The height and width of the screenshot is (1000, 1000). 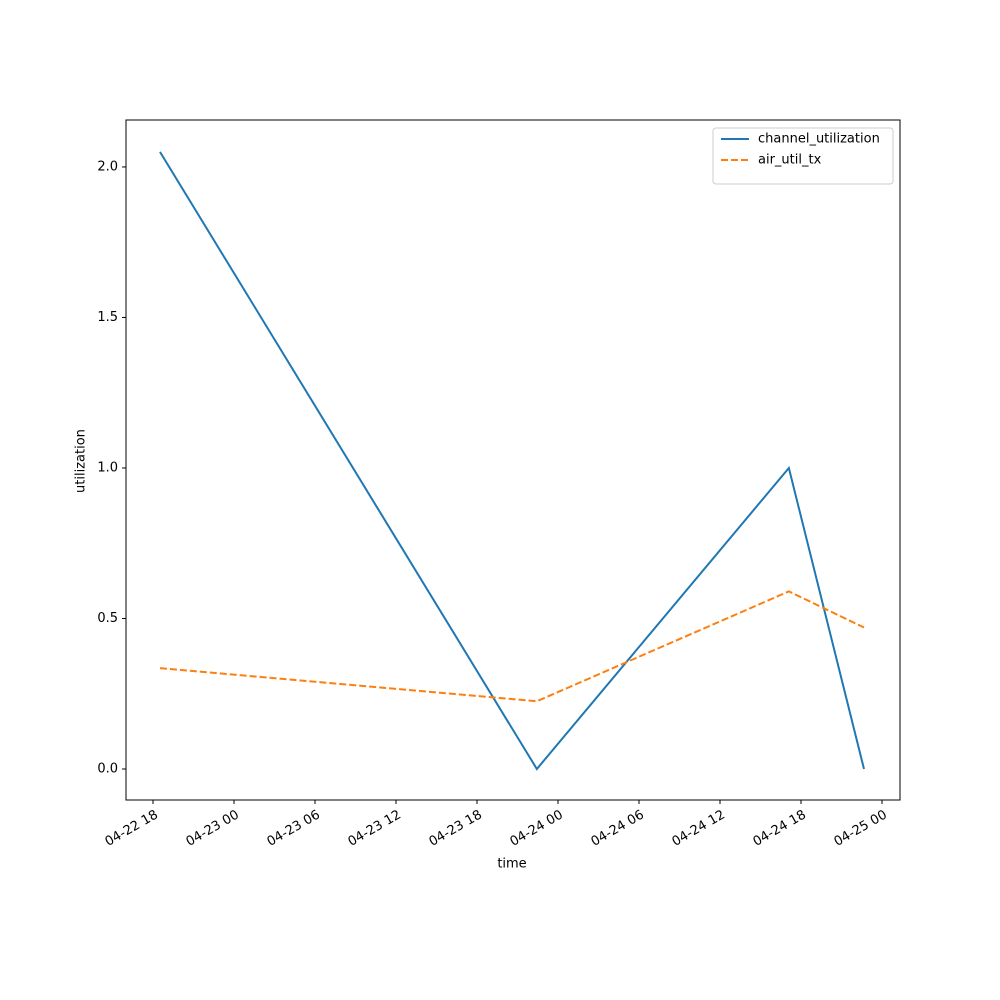 What do you see at coordinates (107, 317) in the screenshot?
I see `y-tick-label: 1.5` at bounding box center [107, 317].